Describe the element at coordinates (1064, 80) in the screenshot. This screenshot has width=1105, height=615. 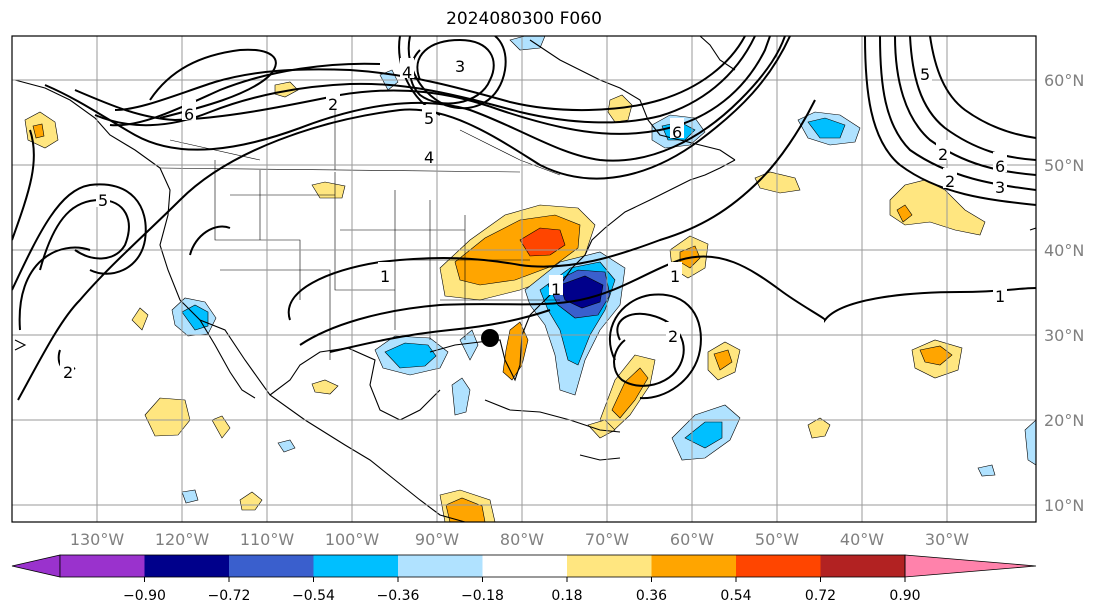
I see `lat-tick-label: 60°N` at that location.